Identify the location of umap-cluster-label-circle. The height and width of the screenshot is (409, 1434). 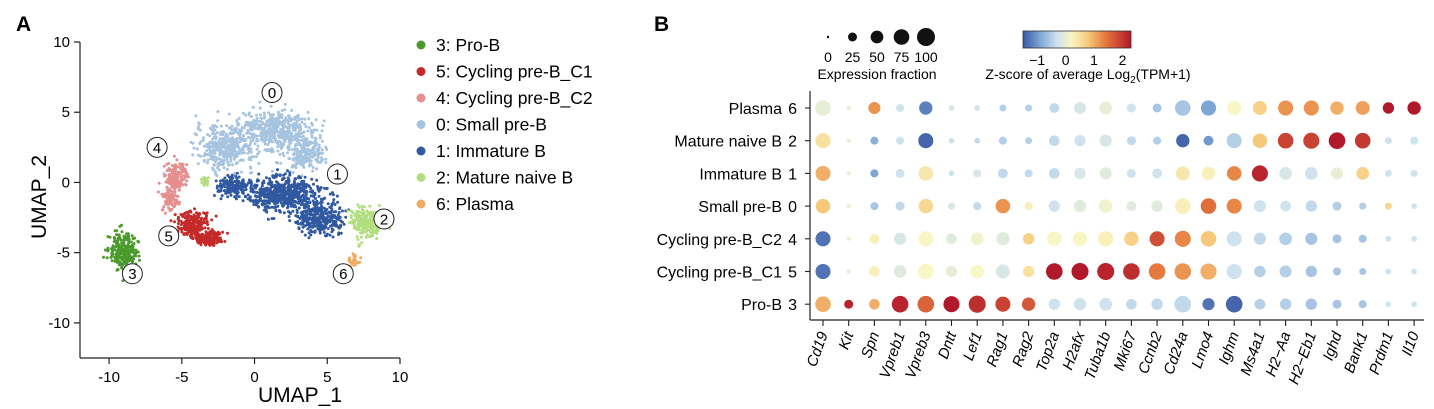
(169, 236).